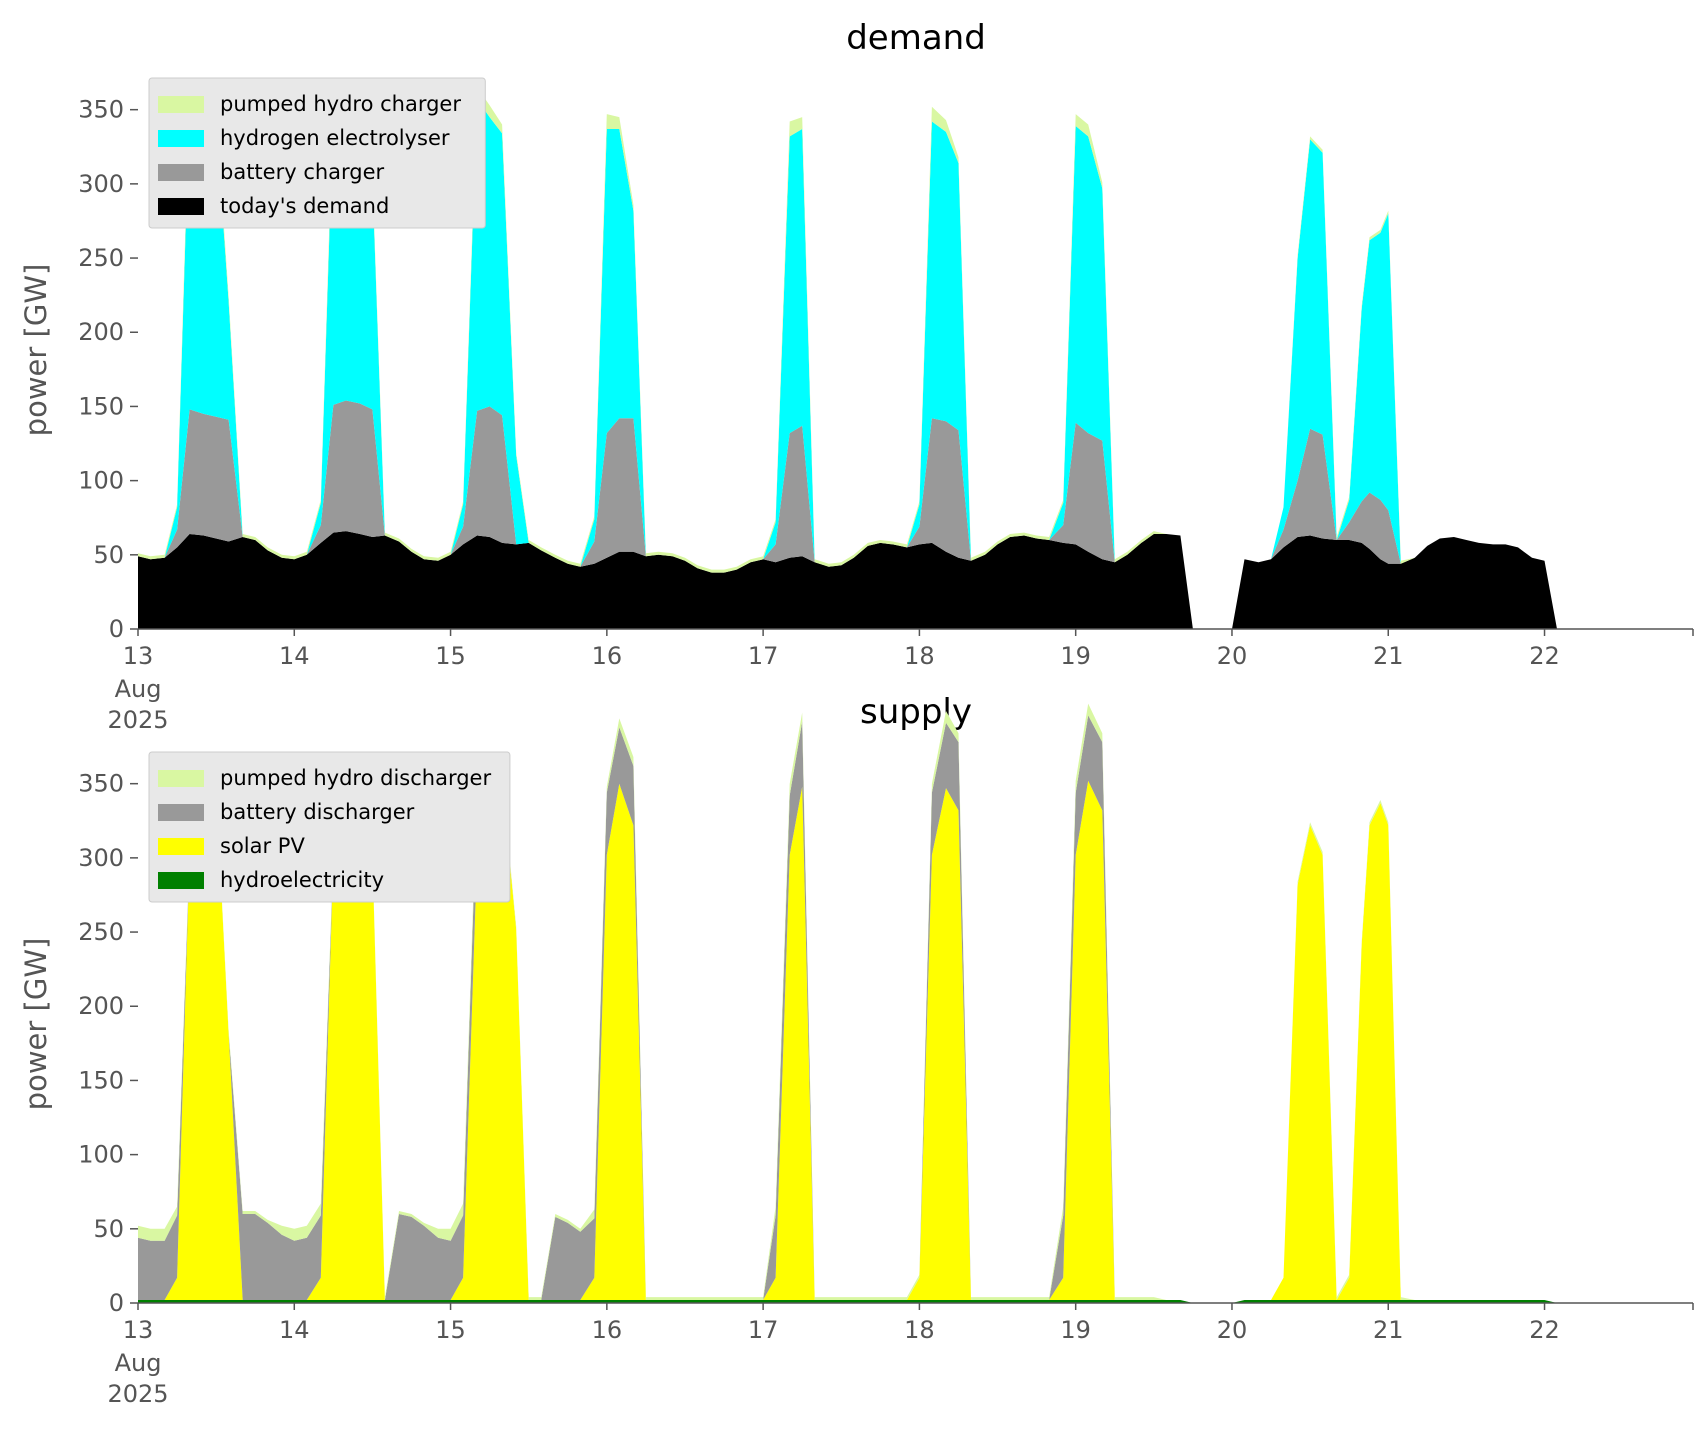 This screenshot has height=1431, width=1706. What do you see at coordinates (915, 514) in the screenshot?
I see `series-area-battery-charger` at bounding box center [915, 514].